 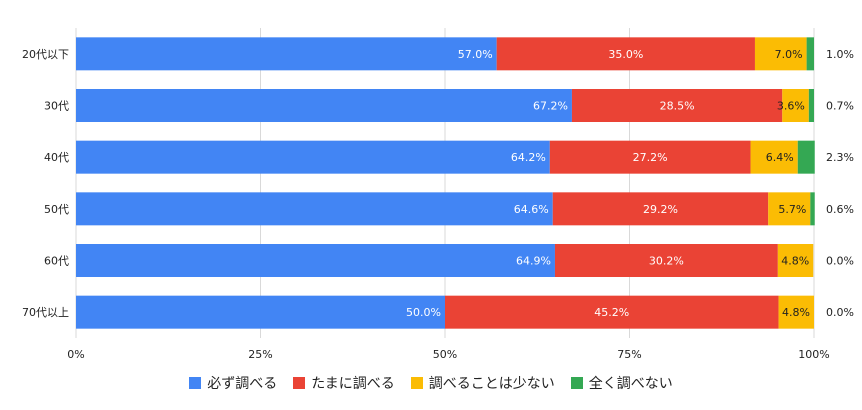 I want to click on legend-item: 全く調べない, so click(x=621, y=383).